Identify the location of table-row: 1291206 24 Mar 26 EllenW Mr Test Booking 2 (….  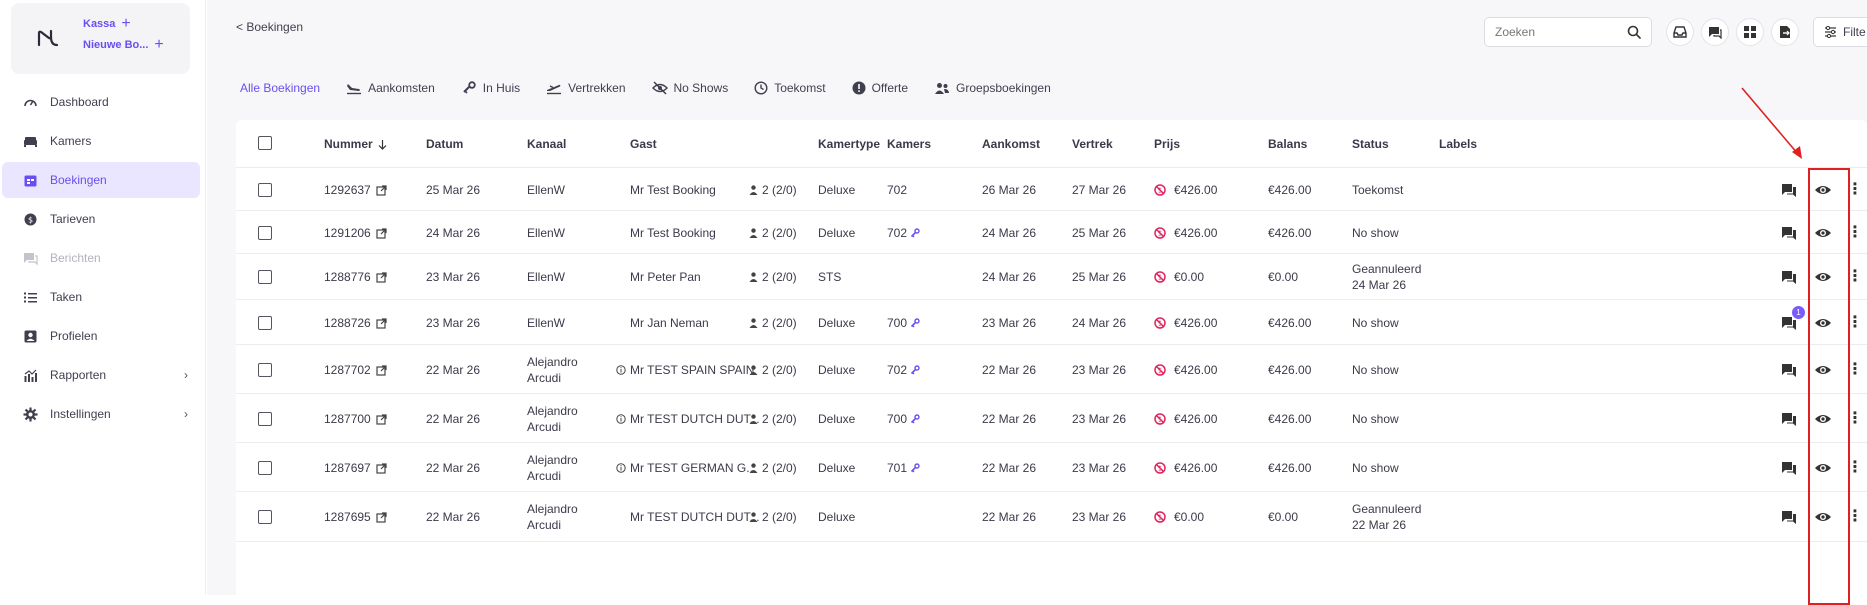
(1051, 232).